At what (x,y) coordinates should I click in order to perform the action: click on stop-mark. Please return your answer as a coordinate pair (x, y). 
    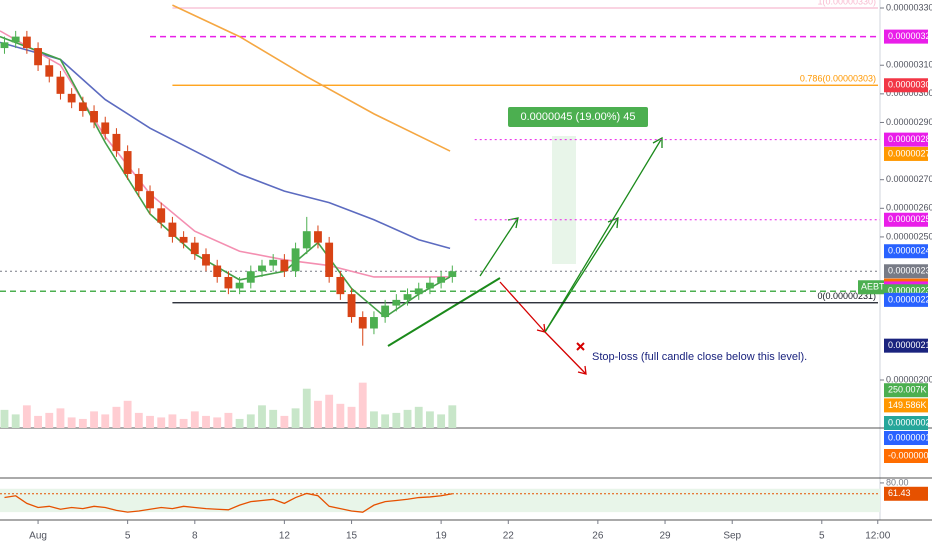
    Looking at the image, I should click on (580, 346).